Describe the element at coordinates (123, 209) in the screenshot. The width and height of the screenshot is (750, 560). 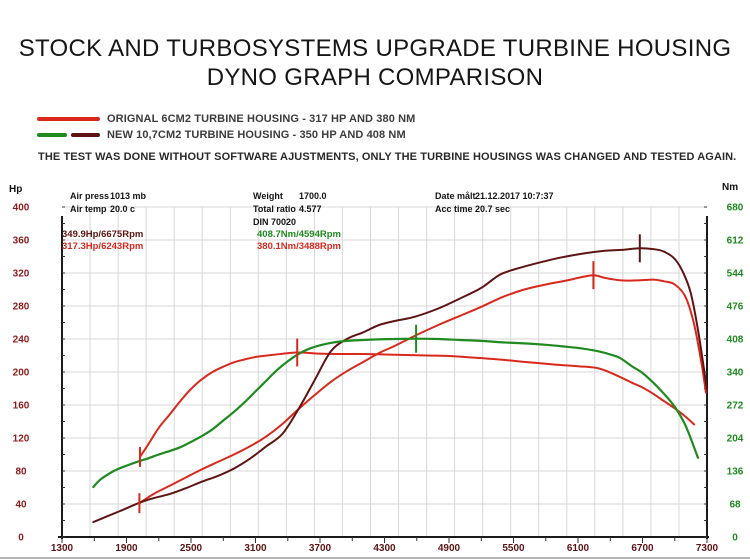
I see `air-temp-value: 20.0 c` at that location.